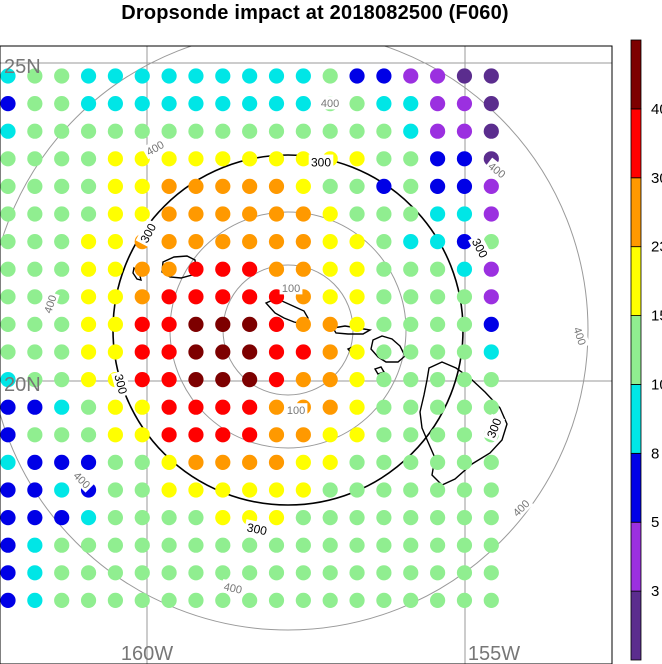 This screenshot has height=664, width=662. Describe the element at coordinates (120, 384) in the screenshot. I see `svg-text: 300` at that location.